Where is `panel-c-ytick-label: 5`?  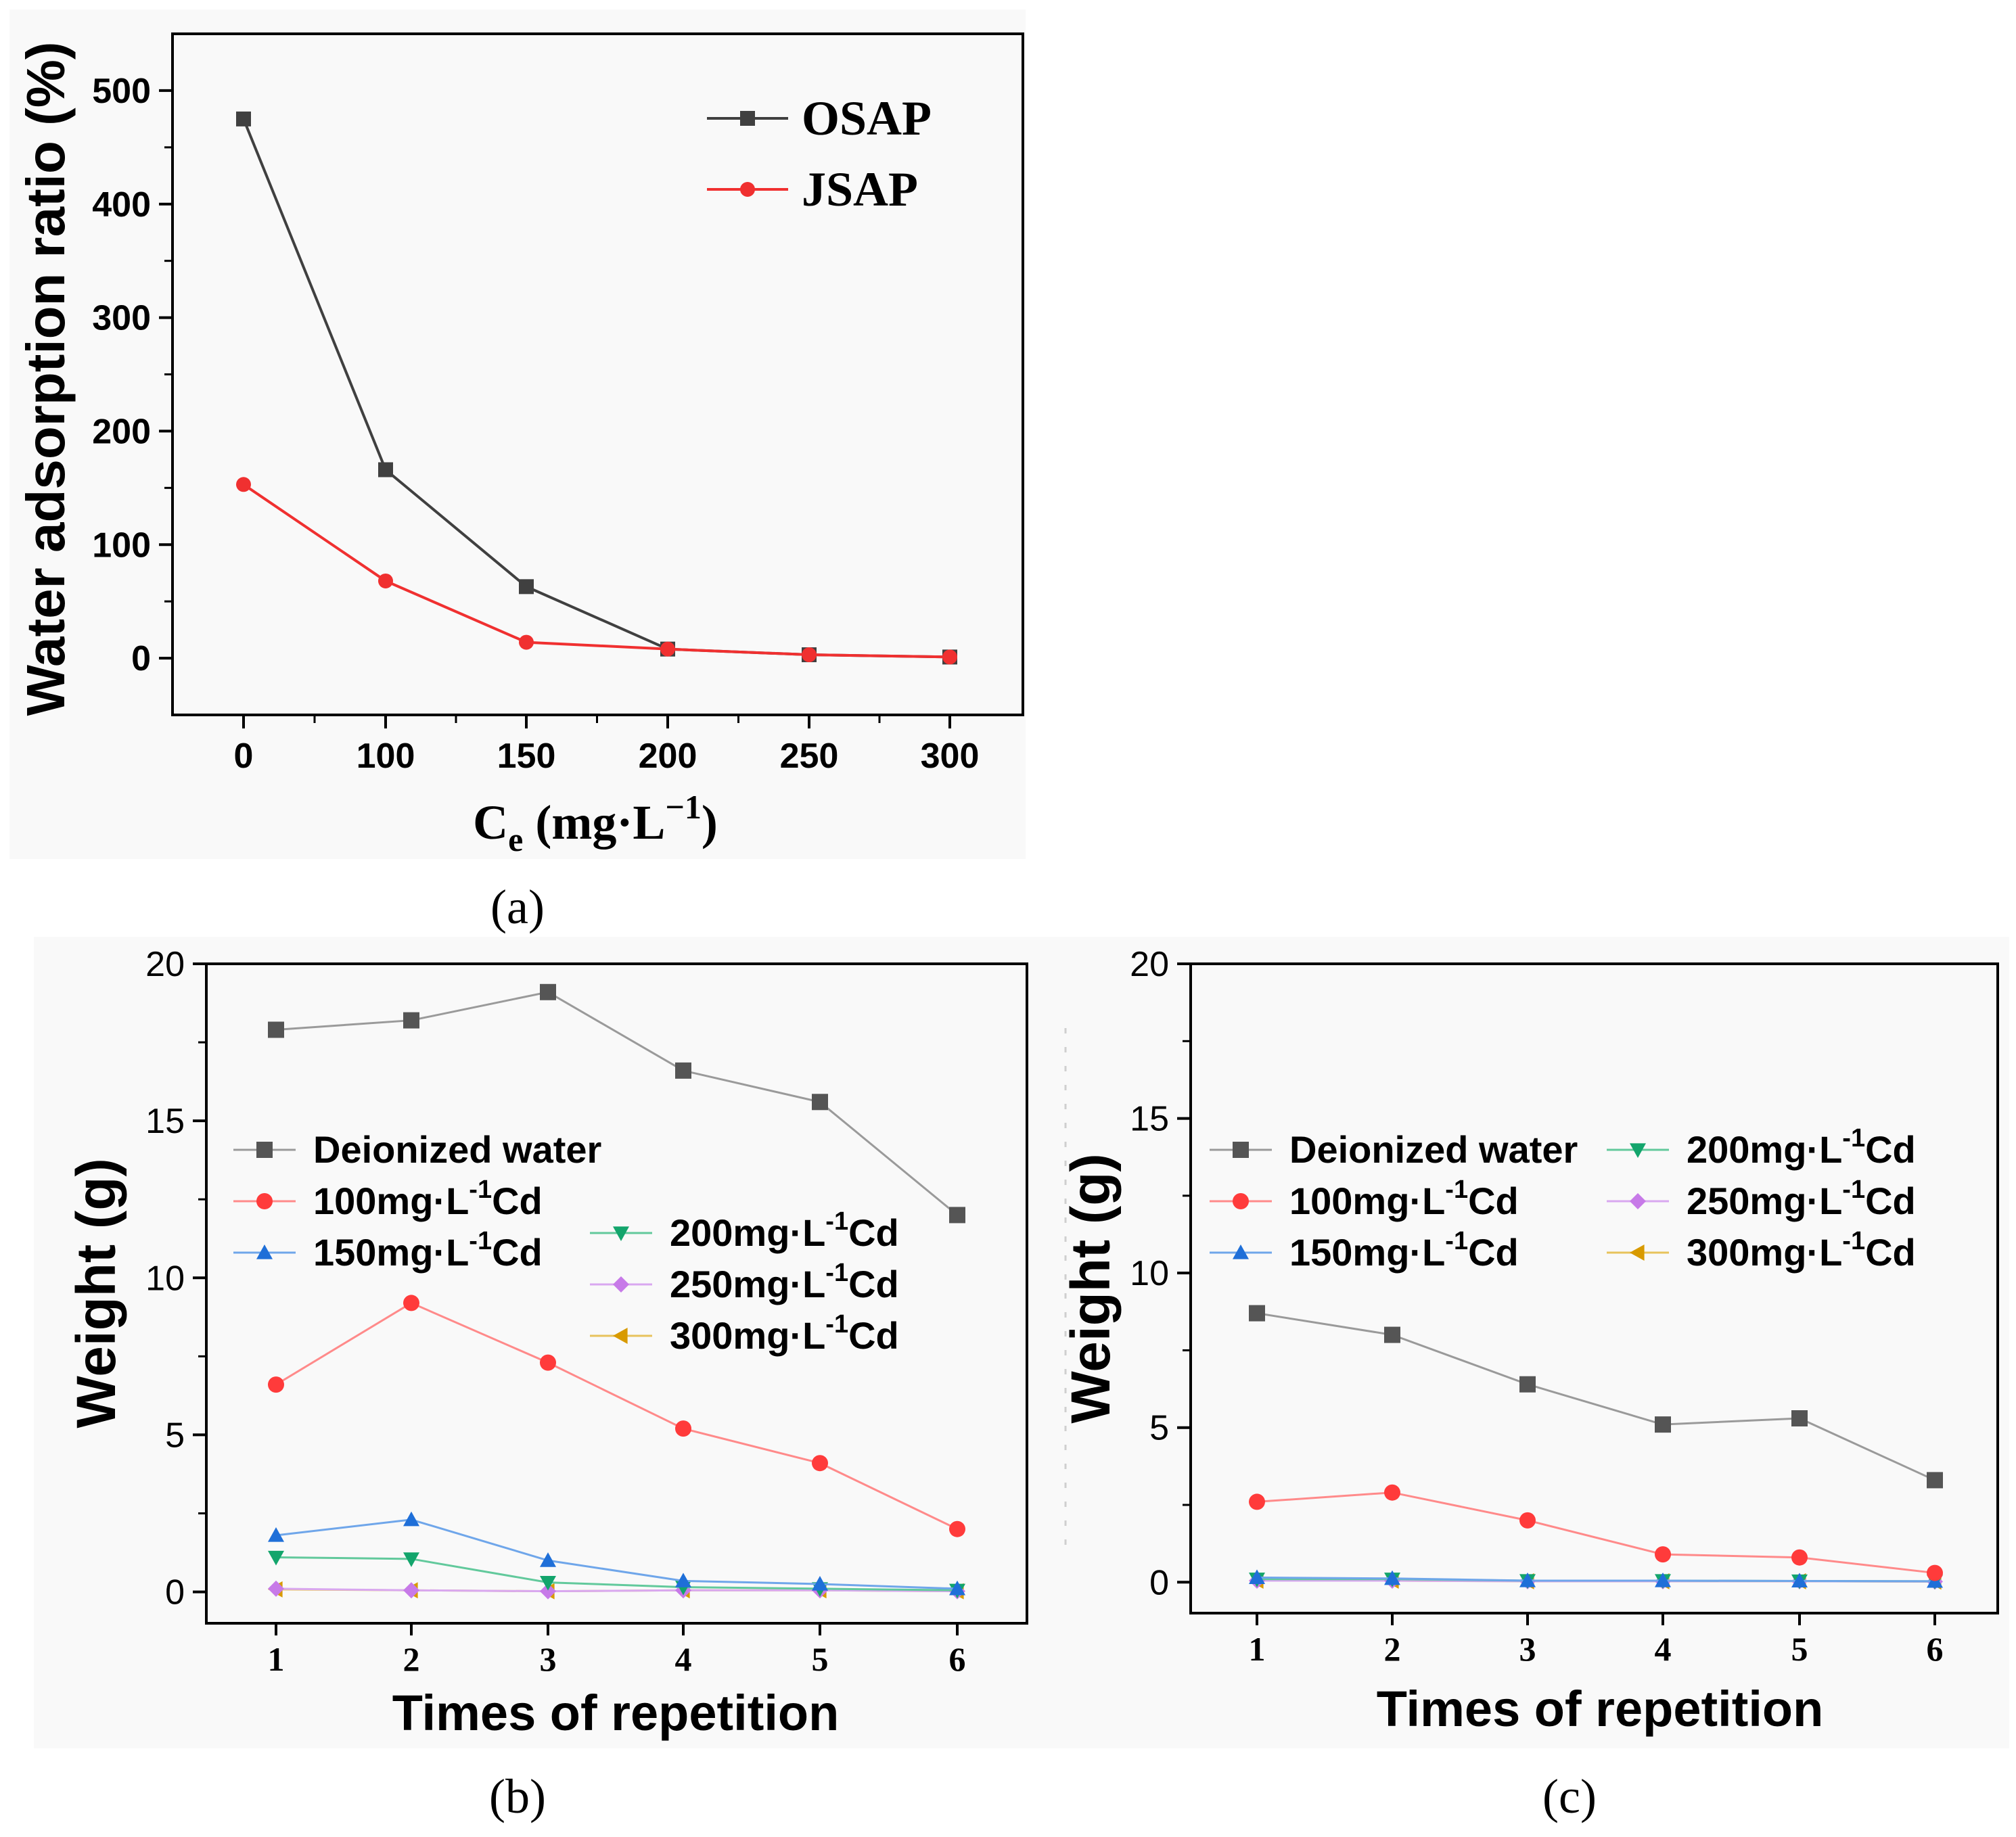 panel-c-ytick-label: 5 is located at coordinates (1159, 1428).